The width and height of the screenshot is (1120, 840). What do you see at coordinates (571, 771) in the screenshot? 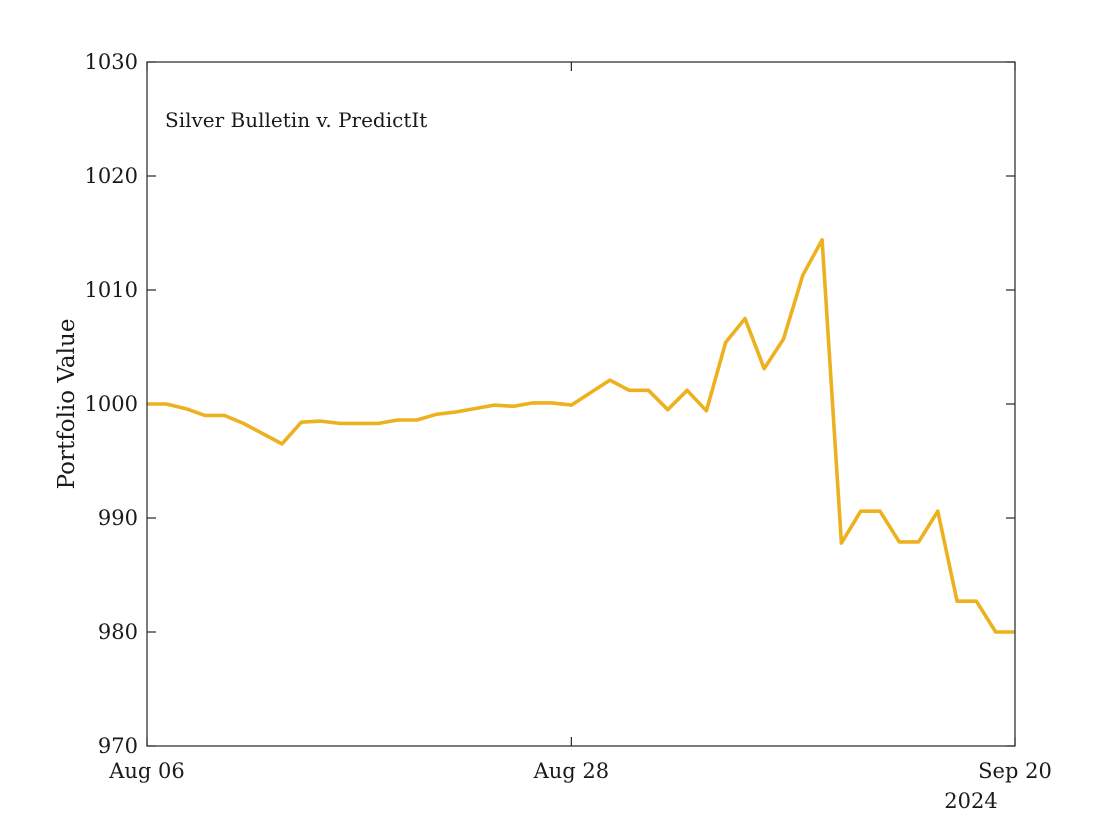
I see `x-tick-label: Aug 28` at bounding box center [571, 771].